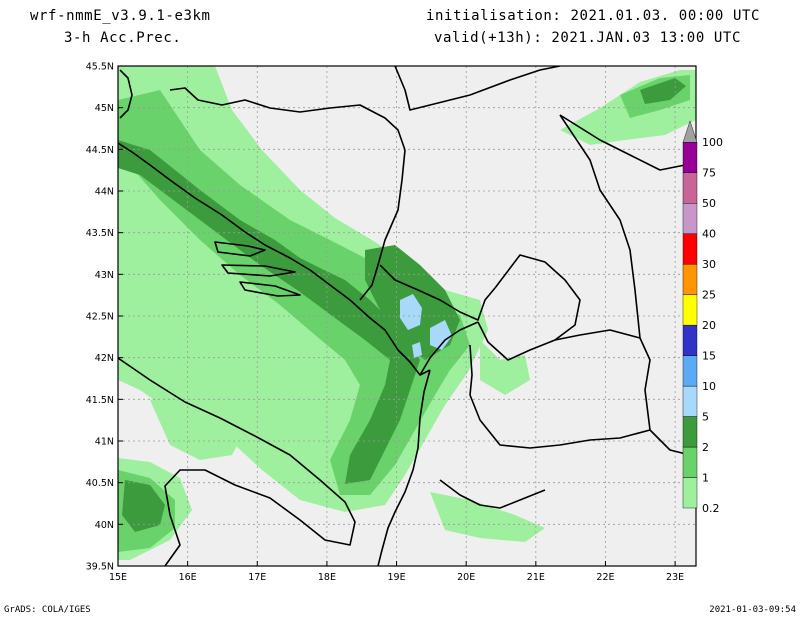 This screenshot has height=618, width=800. I want to click on lon-tick-label-8: 23E, so click(675, 577).